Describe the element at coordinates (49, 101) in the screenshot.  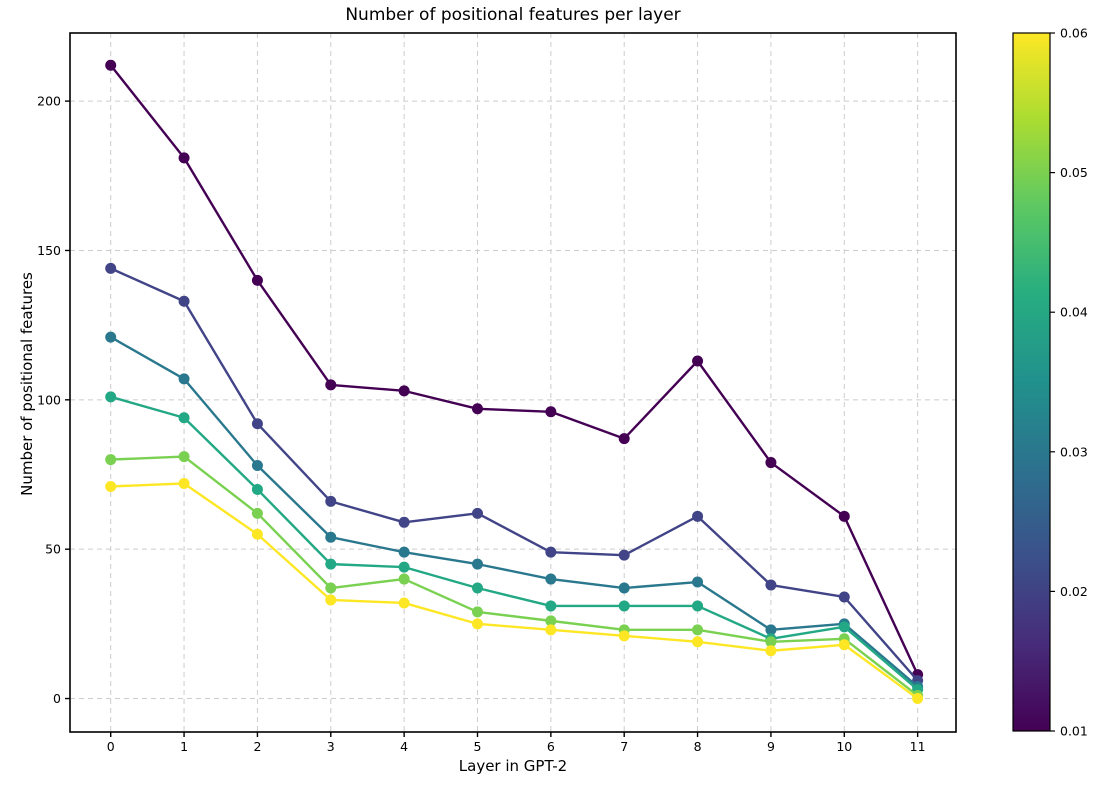
I see `y-tick-label: 200` at that location.